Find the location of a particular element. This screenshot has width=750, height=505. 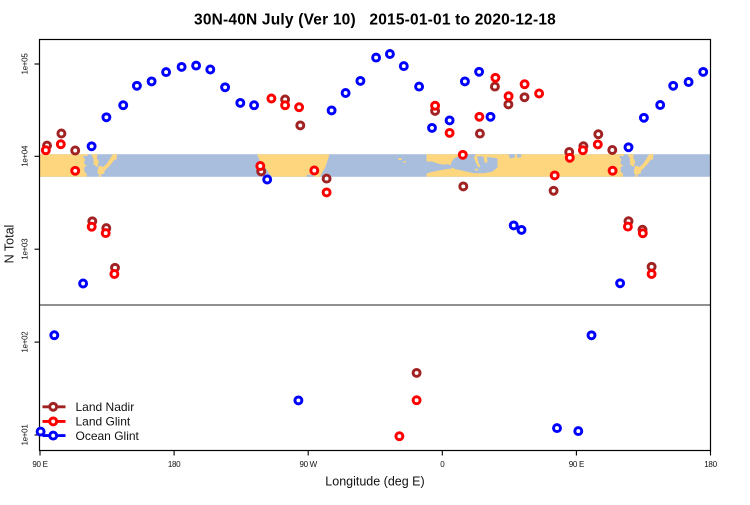

svg-text: 1e+02 is located at coordinates (25, 342).